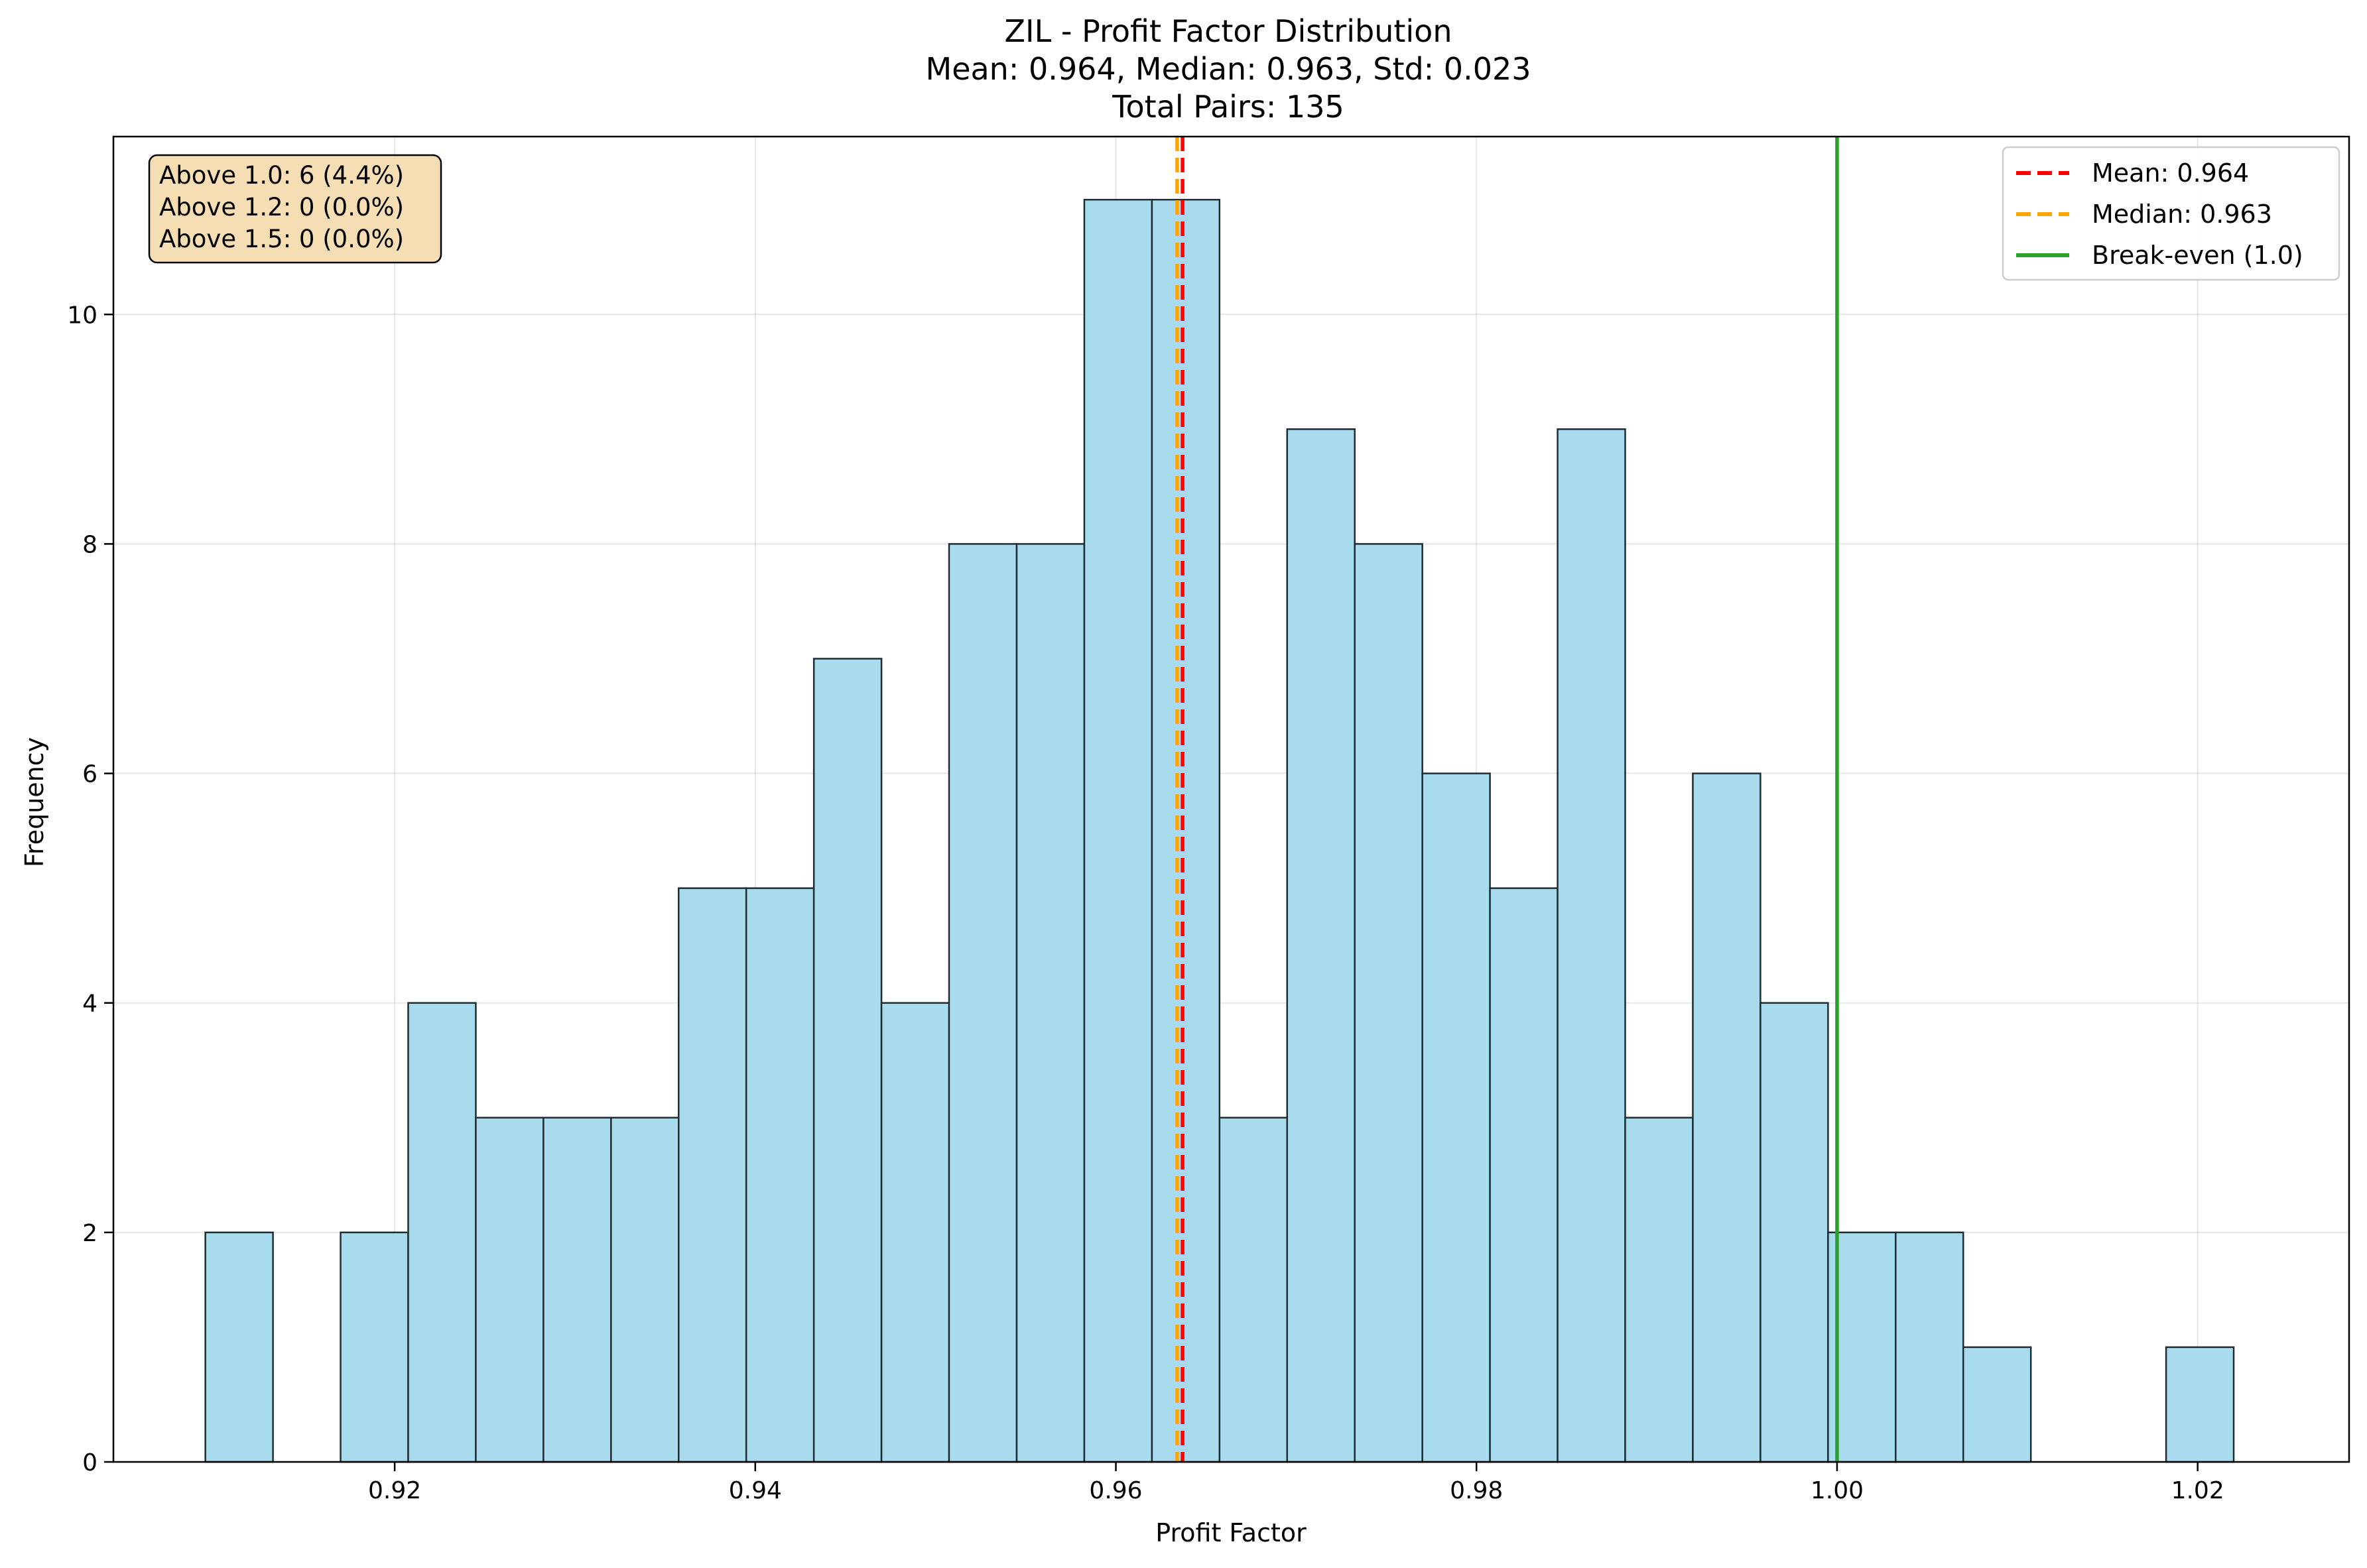 The image size is (2367, 1568). Describe the element at coordinates (281, 175) in the screenshot. I see `stats-above-1-0: Above 1.0: 6 (4.4%)` at that location.